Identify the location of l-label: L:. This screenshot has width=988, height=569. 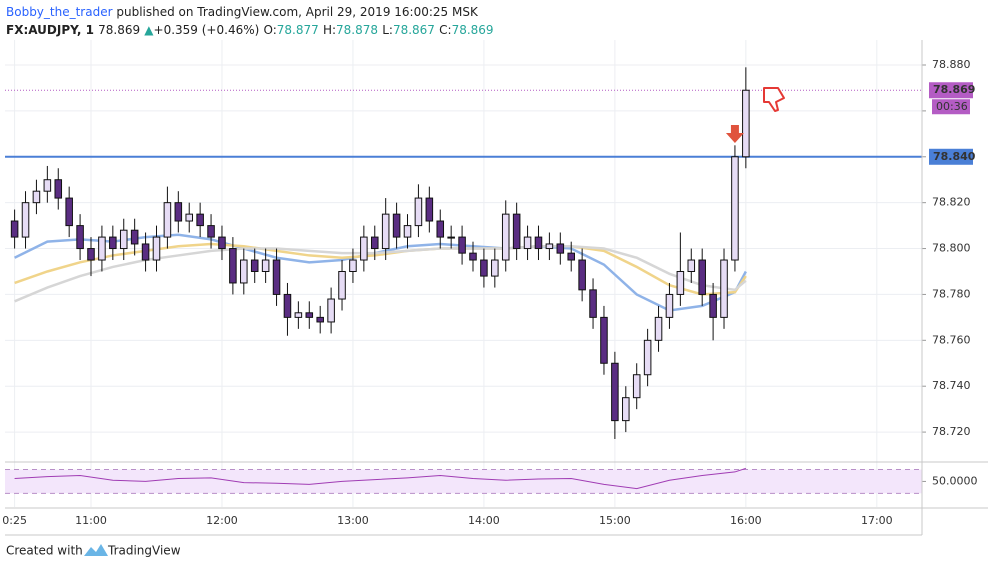
(387, 30).